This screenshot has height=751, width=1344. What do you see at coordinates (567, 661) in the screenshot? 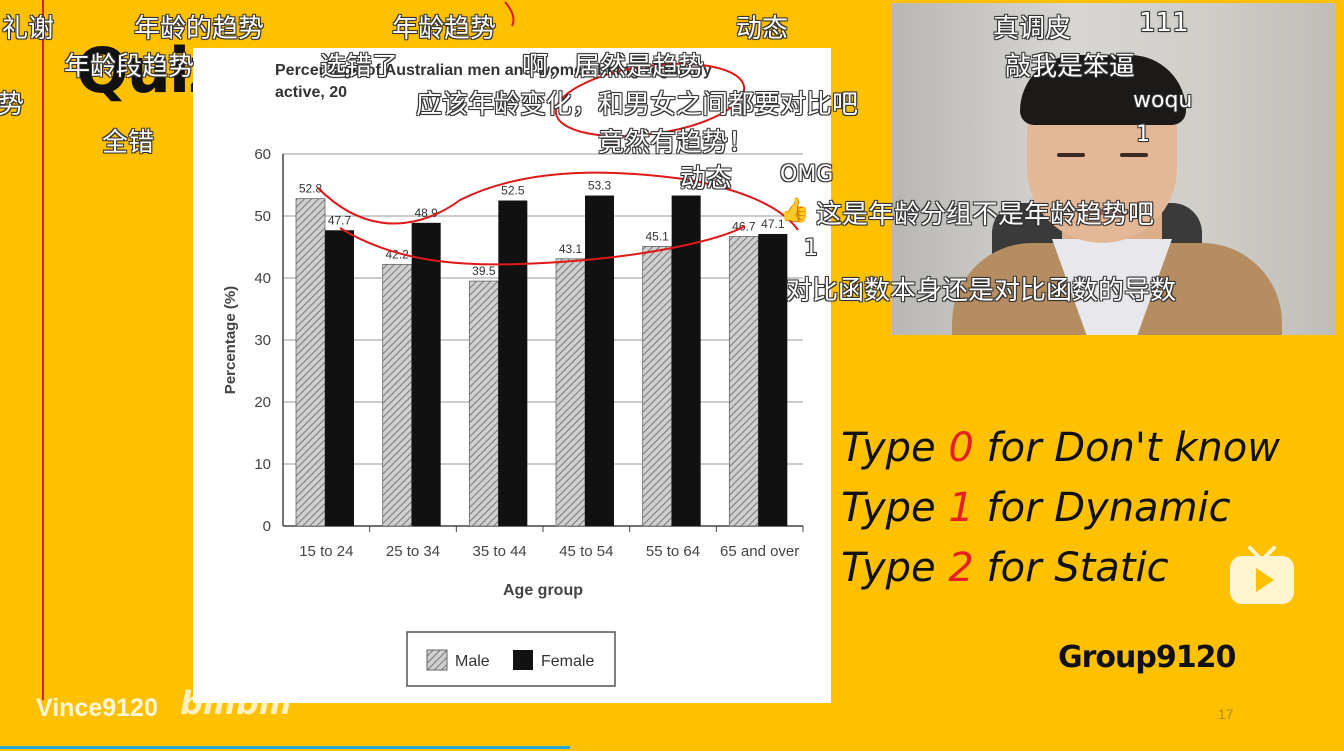
I see `legend-label-female: Female` at bounding box center [567, 661].